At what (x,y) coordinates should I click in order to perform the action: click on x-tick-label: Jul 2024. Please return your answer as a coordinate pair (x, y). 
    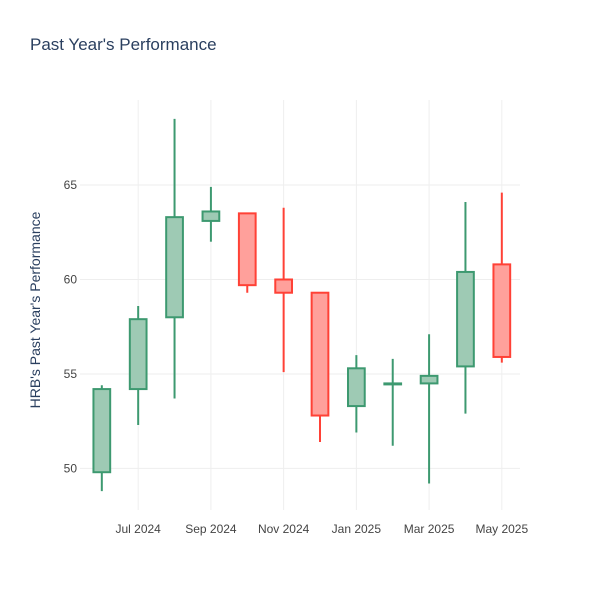
    Looking at the image, I should click on (138, 529).